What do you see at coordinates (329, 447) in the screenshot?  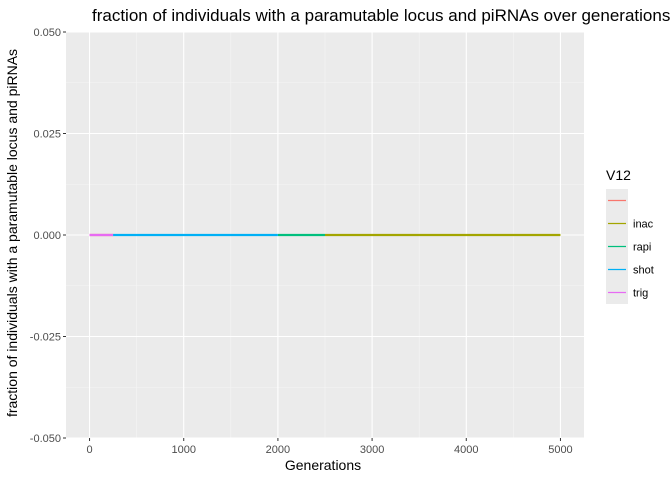 I see `x-axis-ticks: 0 1000 2000 3000 4000 5000` at bounding box center [329, 447].